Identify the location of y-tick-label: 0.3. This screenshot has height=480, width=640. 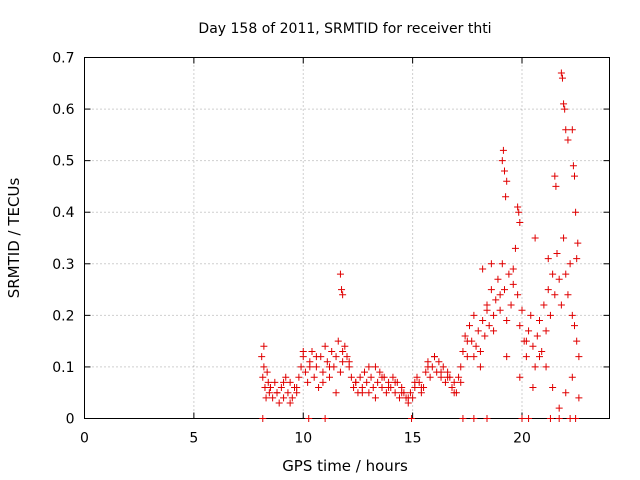
(63, 265).